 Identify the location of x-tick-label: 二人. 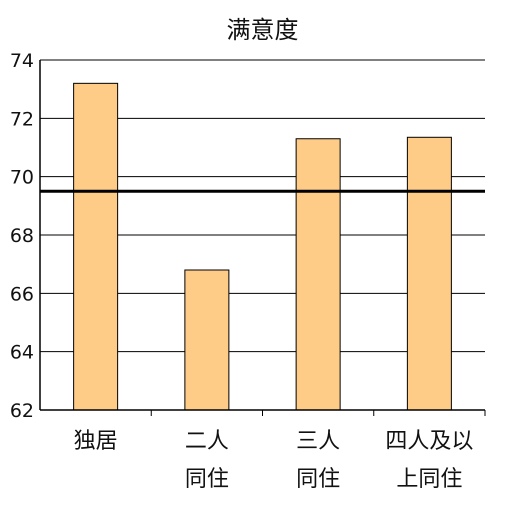
(207, 441).